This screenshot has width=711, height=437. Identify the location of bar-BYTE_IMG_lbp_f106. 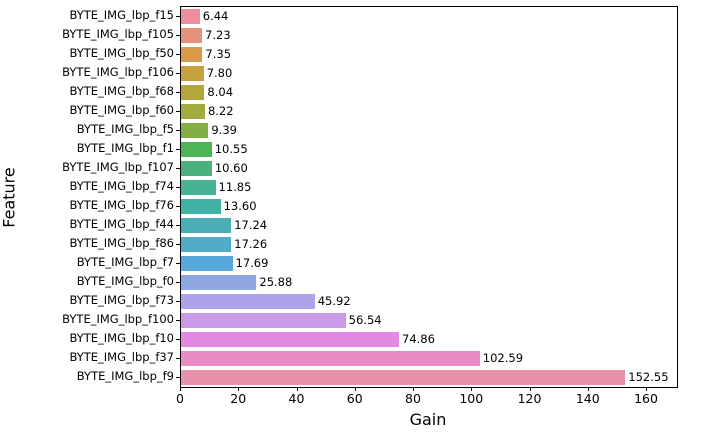
(192, 73).